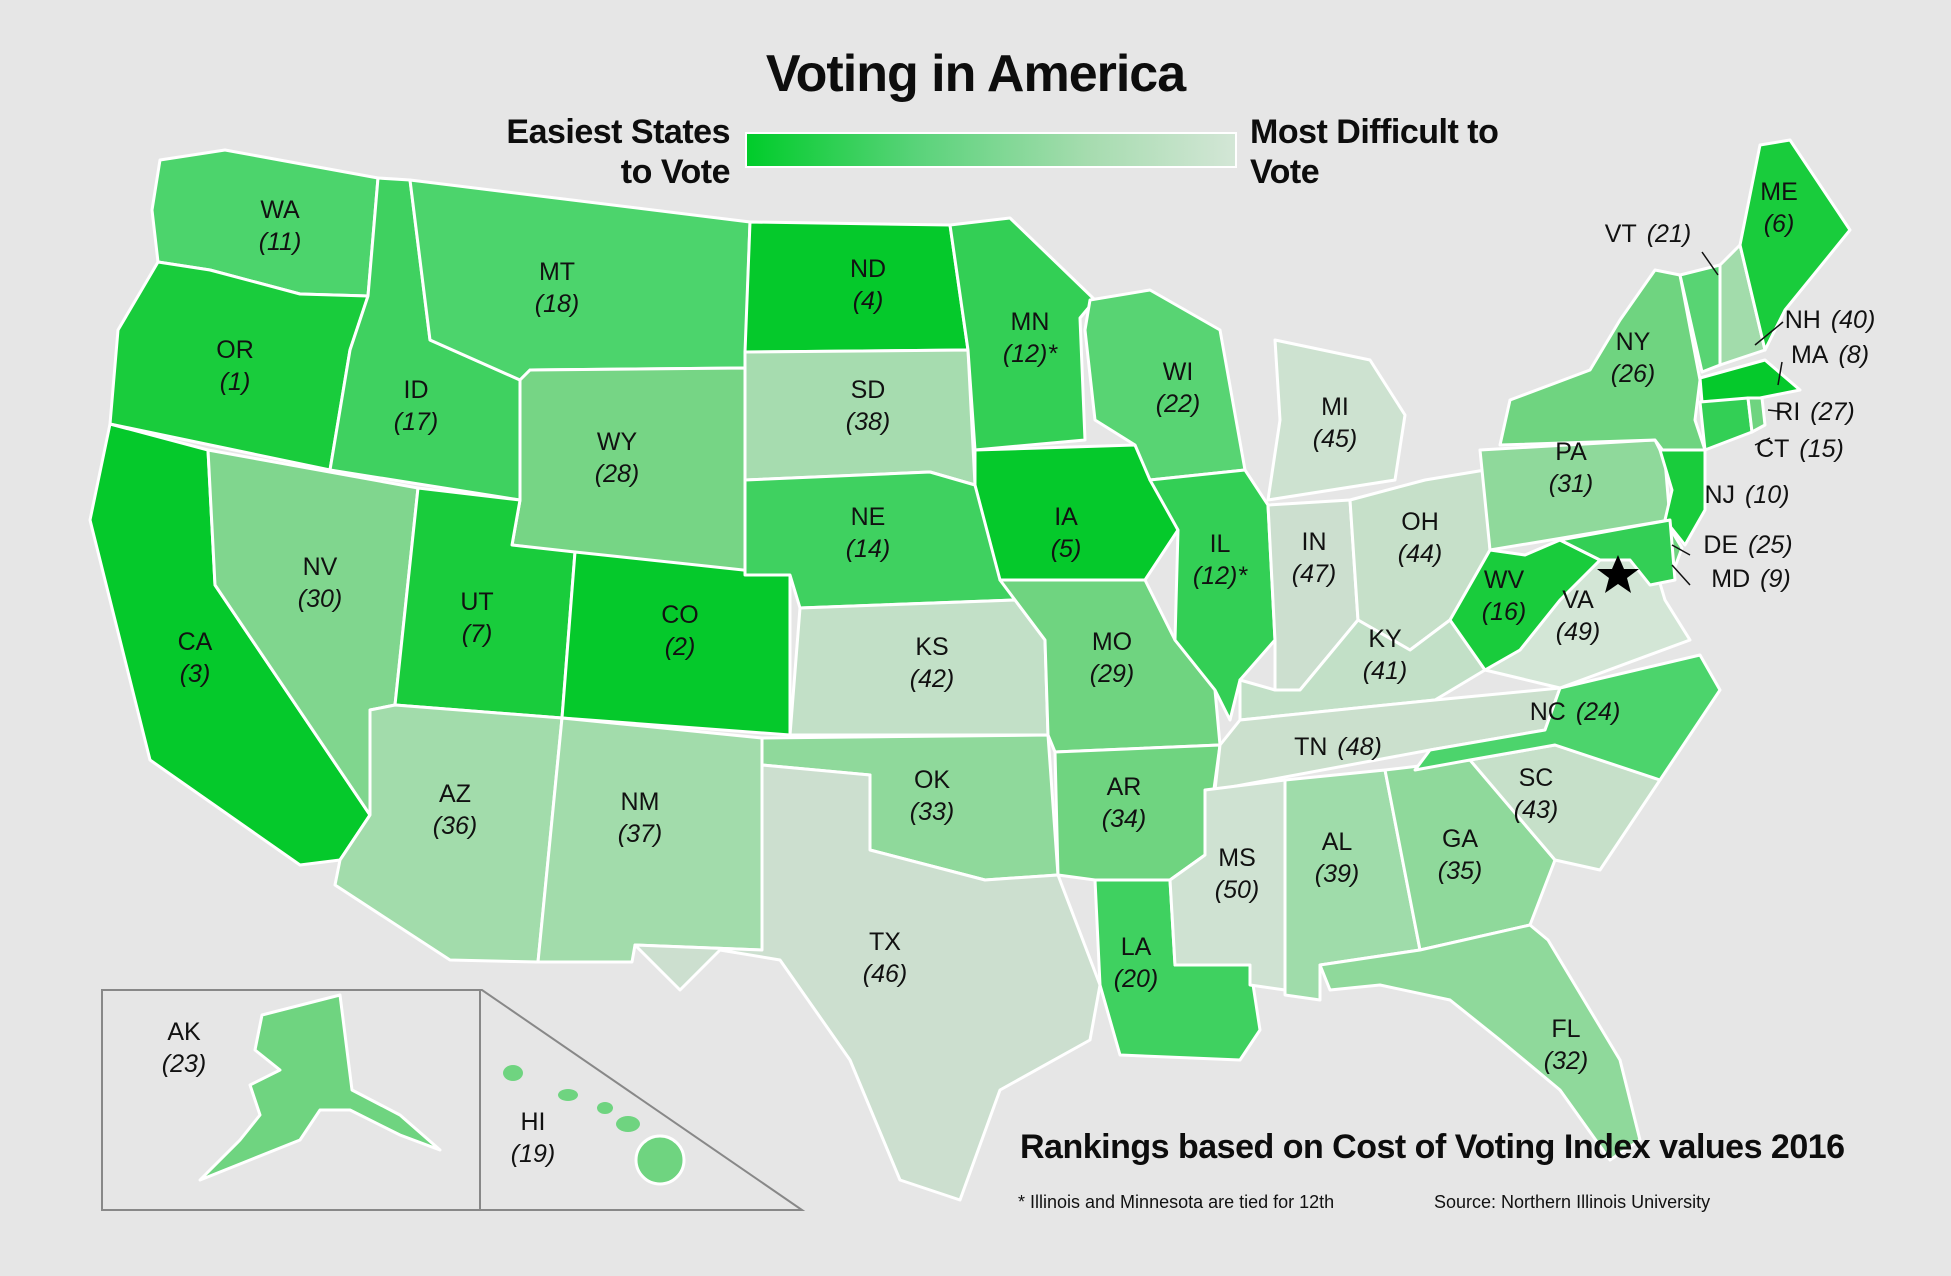 This screenshot has height=1276, width=1951. I want to click on state-code: MA, so click(1810, 355).